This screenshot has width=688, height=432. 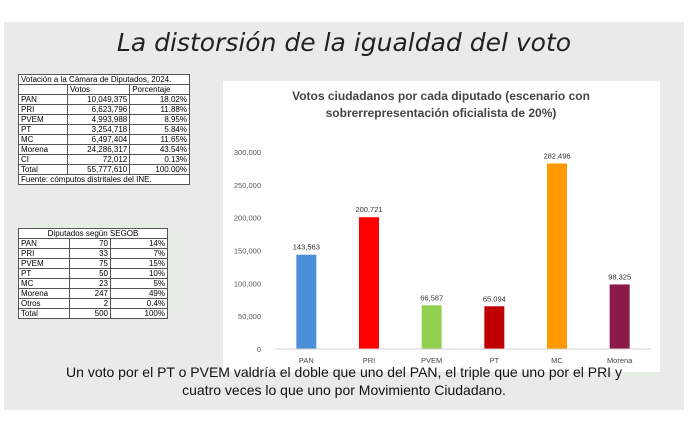 What do you see at coordinates (247, 185) in the screenshot?
I see `y-tick-label: 250,000` at bounding box center [247, 185].